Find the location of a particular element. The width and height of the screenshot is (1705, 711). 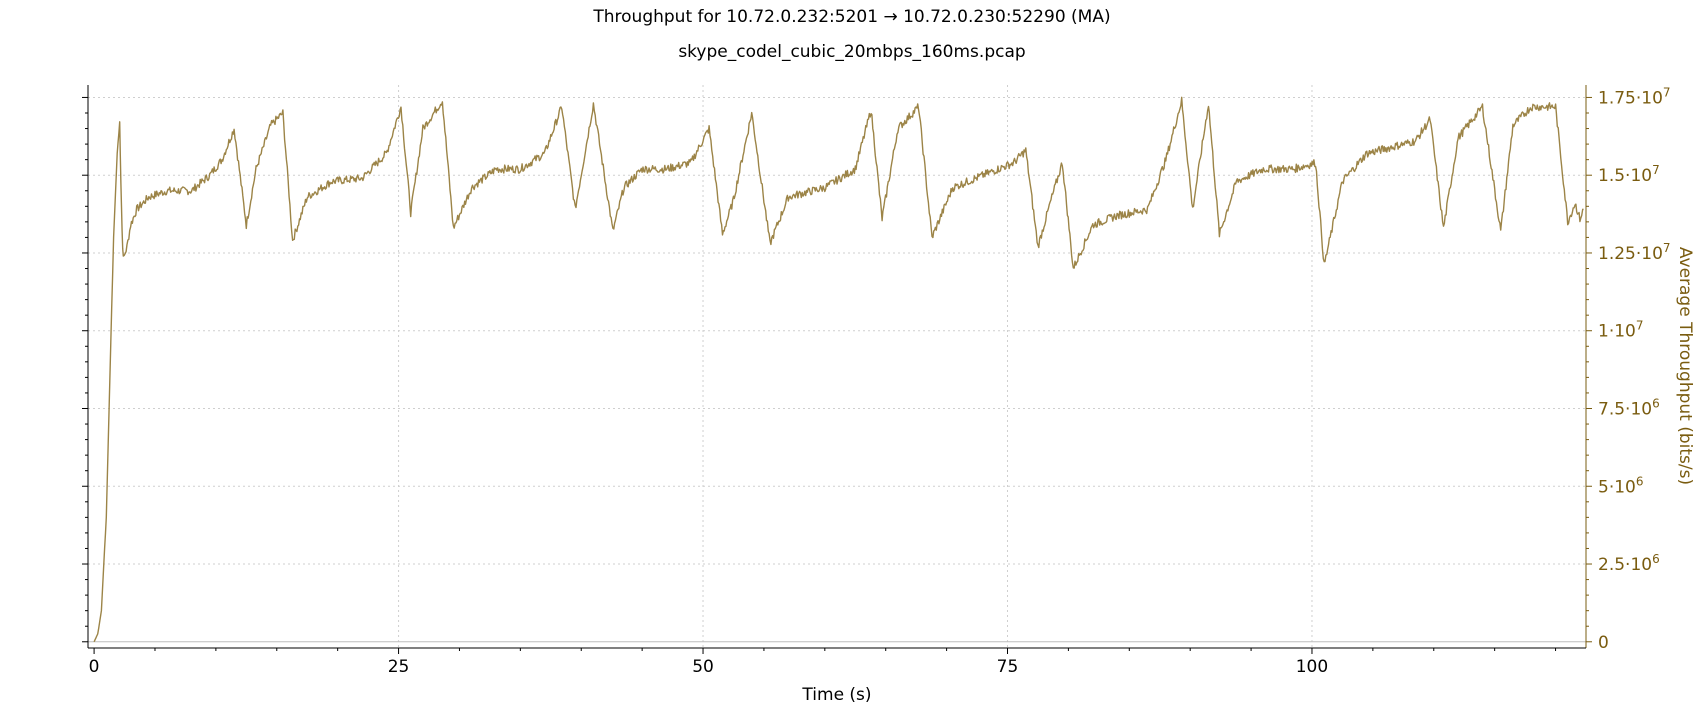

y-tick-label-0: 0 is located at coordinates (1603, 643).